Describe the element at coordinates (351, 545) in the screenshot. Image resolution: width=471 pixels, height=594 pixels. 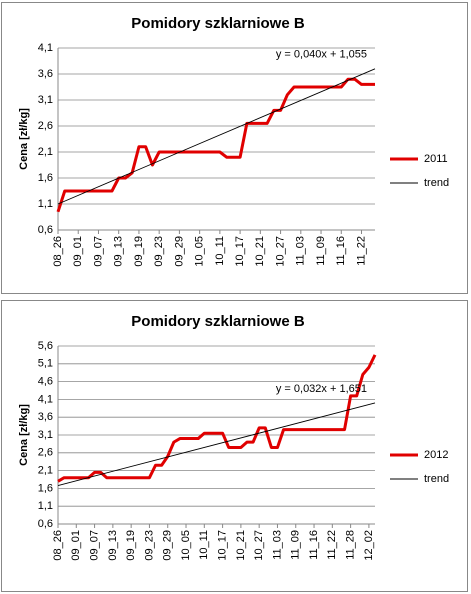
I see `x-tick-label: 11_28` at that location.